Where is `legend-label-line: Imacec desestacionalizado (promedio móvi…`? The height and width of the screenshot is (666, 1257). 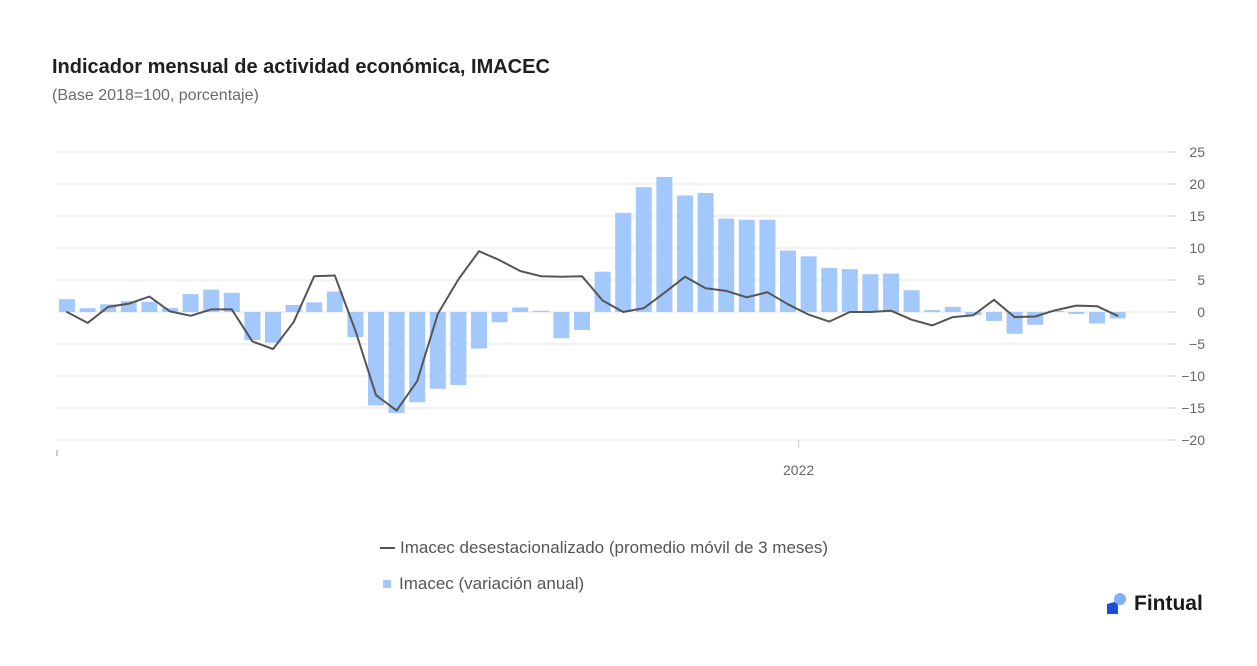 legend-label-line: Imacec desestacionalizado (promedio móvi… is located at coordinates (614, 547).